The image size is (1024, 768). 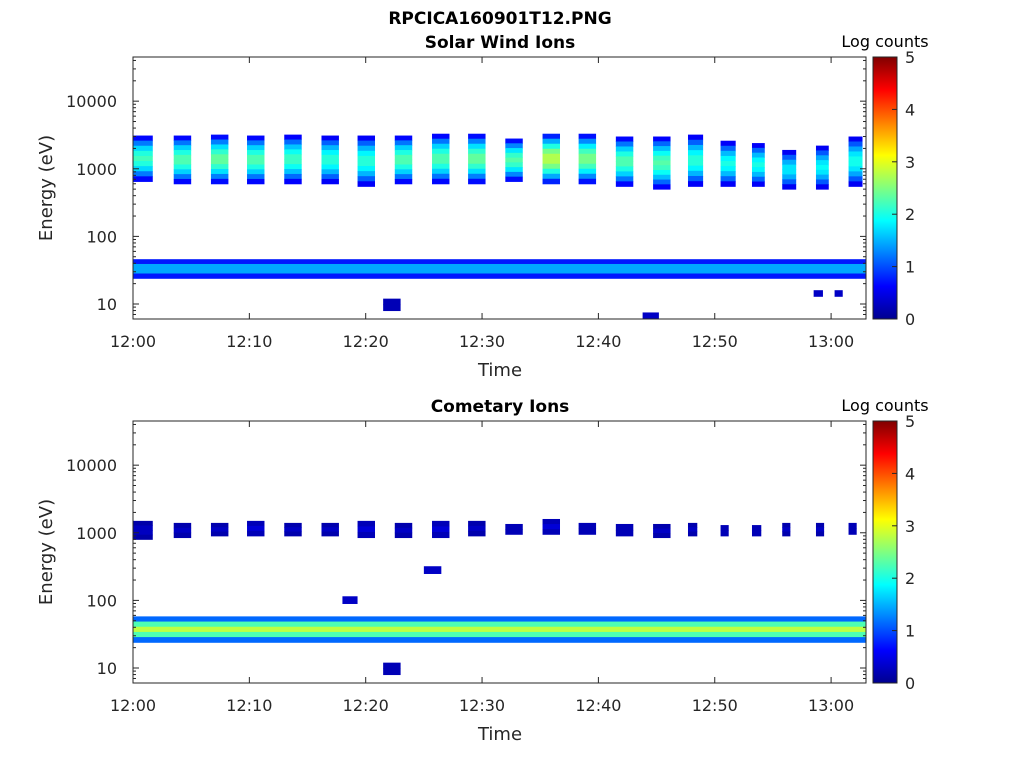 What do you see at coordinates (499, 370) in the screenshot?
I see `x-axis-label: Time` at bounding box center [499, 370].